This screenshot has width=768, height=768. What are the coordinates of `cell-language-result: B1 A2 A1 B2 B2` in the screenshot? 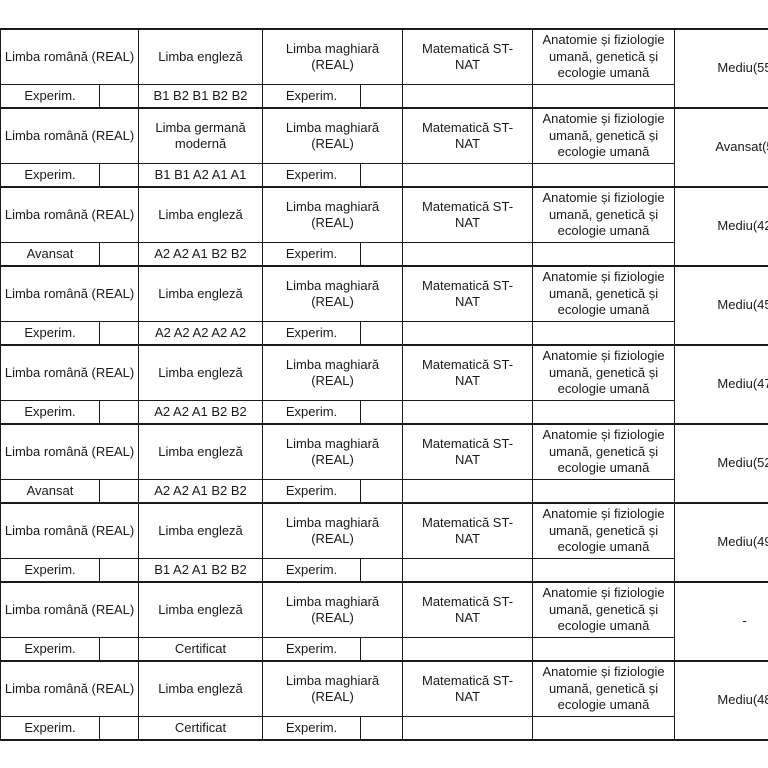 It's located at (201, 570).